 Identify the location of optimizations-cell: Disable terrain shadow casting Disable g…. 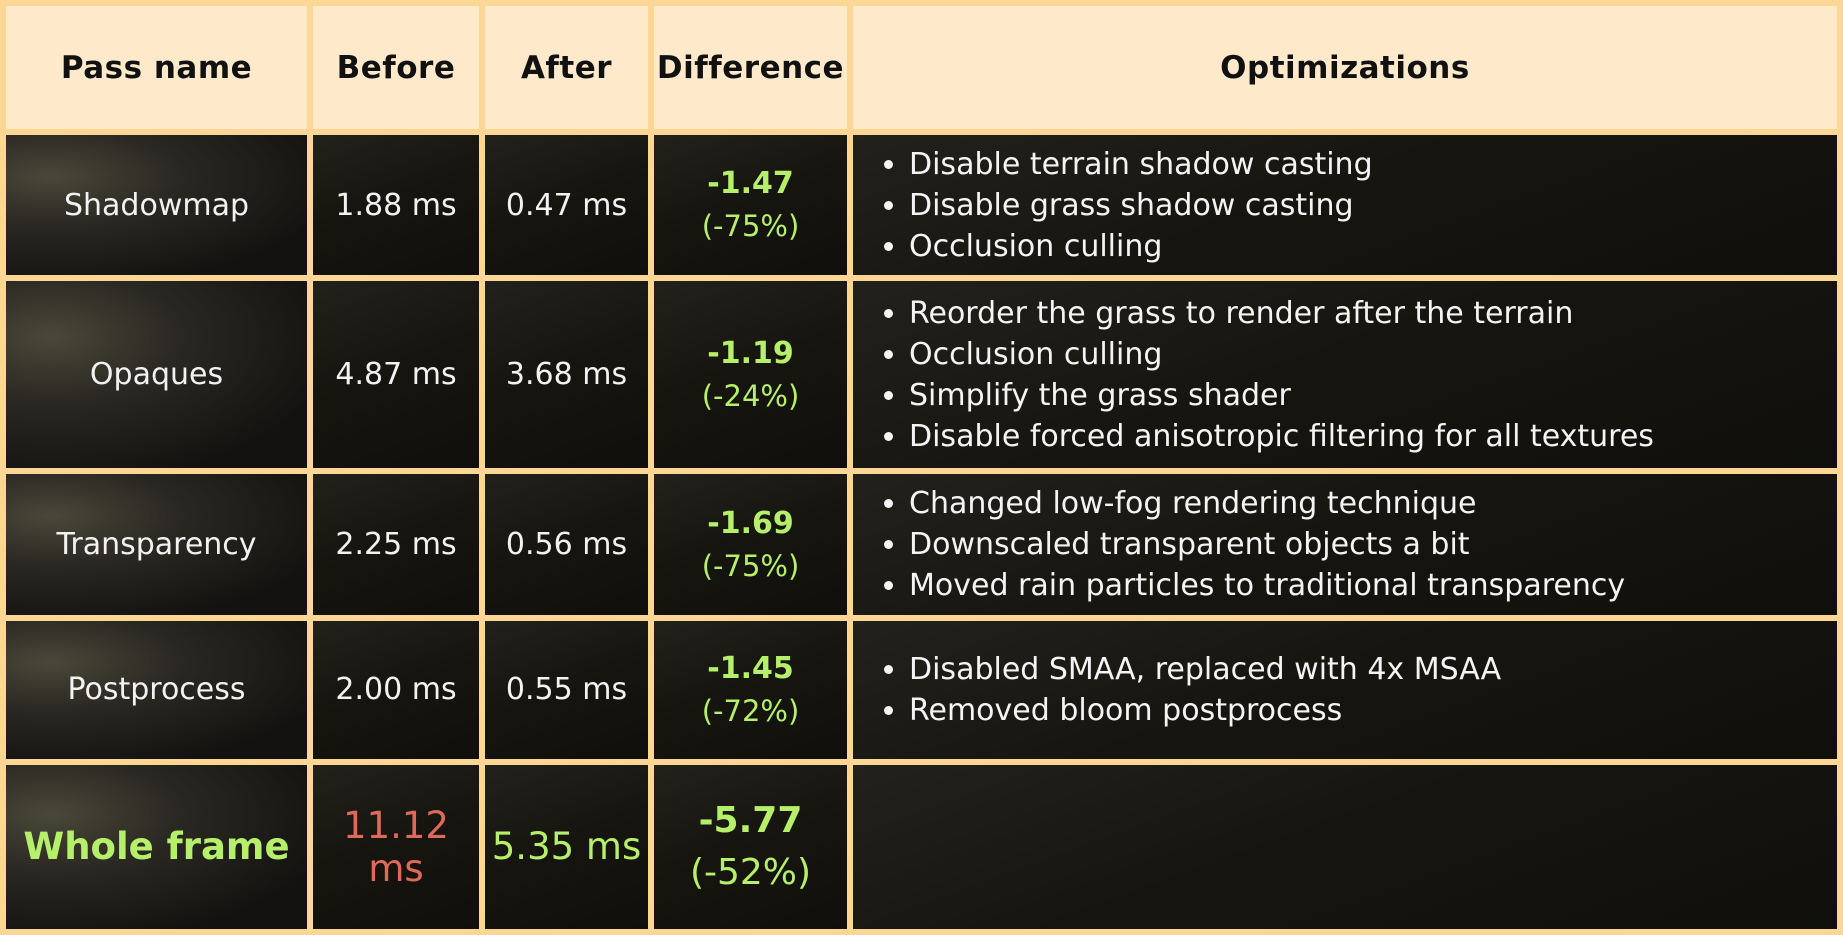
(1345, 205).